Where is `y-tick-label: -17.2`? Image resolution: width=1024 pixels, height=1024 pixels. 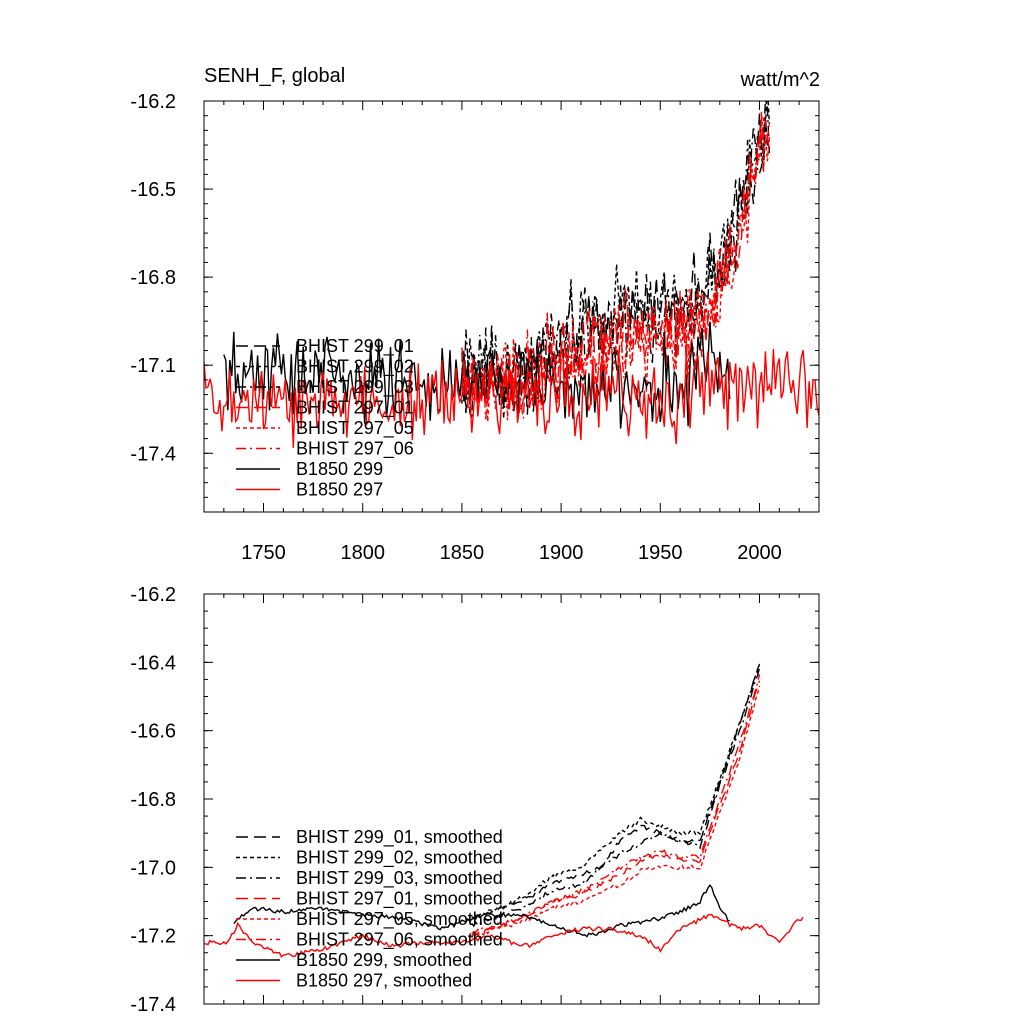 y-tick-label: -17.2 is located at coordinates (153, 937).